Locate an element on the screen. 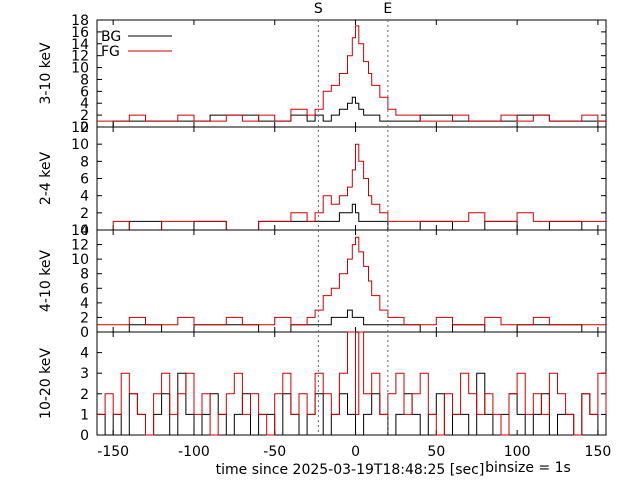  x-tick-label: 0 is located at coordinates (355, 452).